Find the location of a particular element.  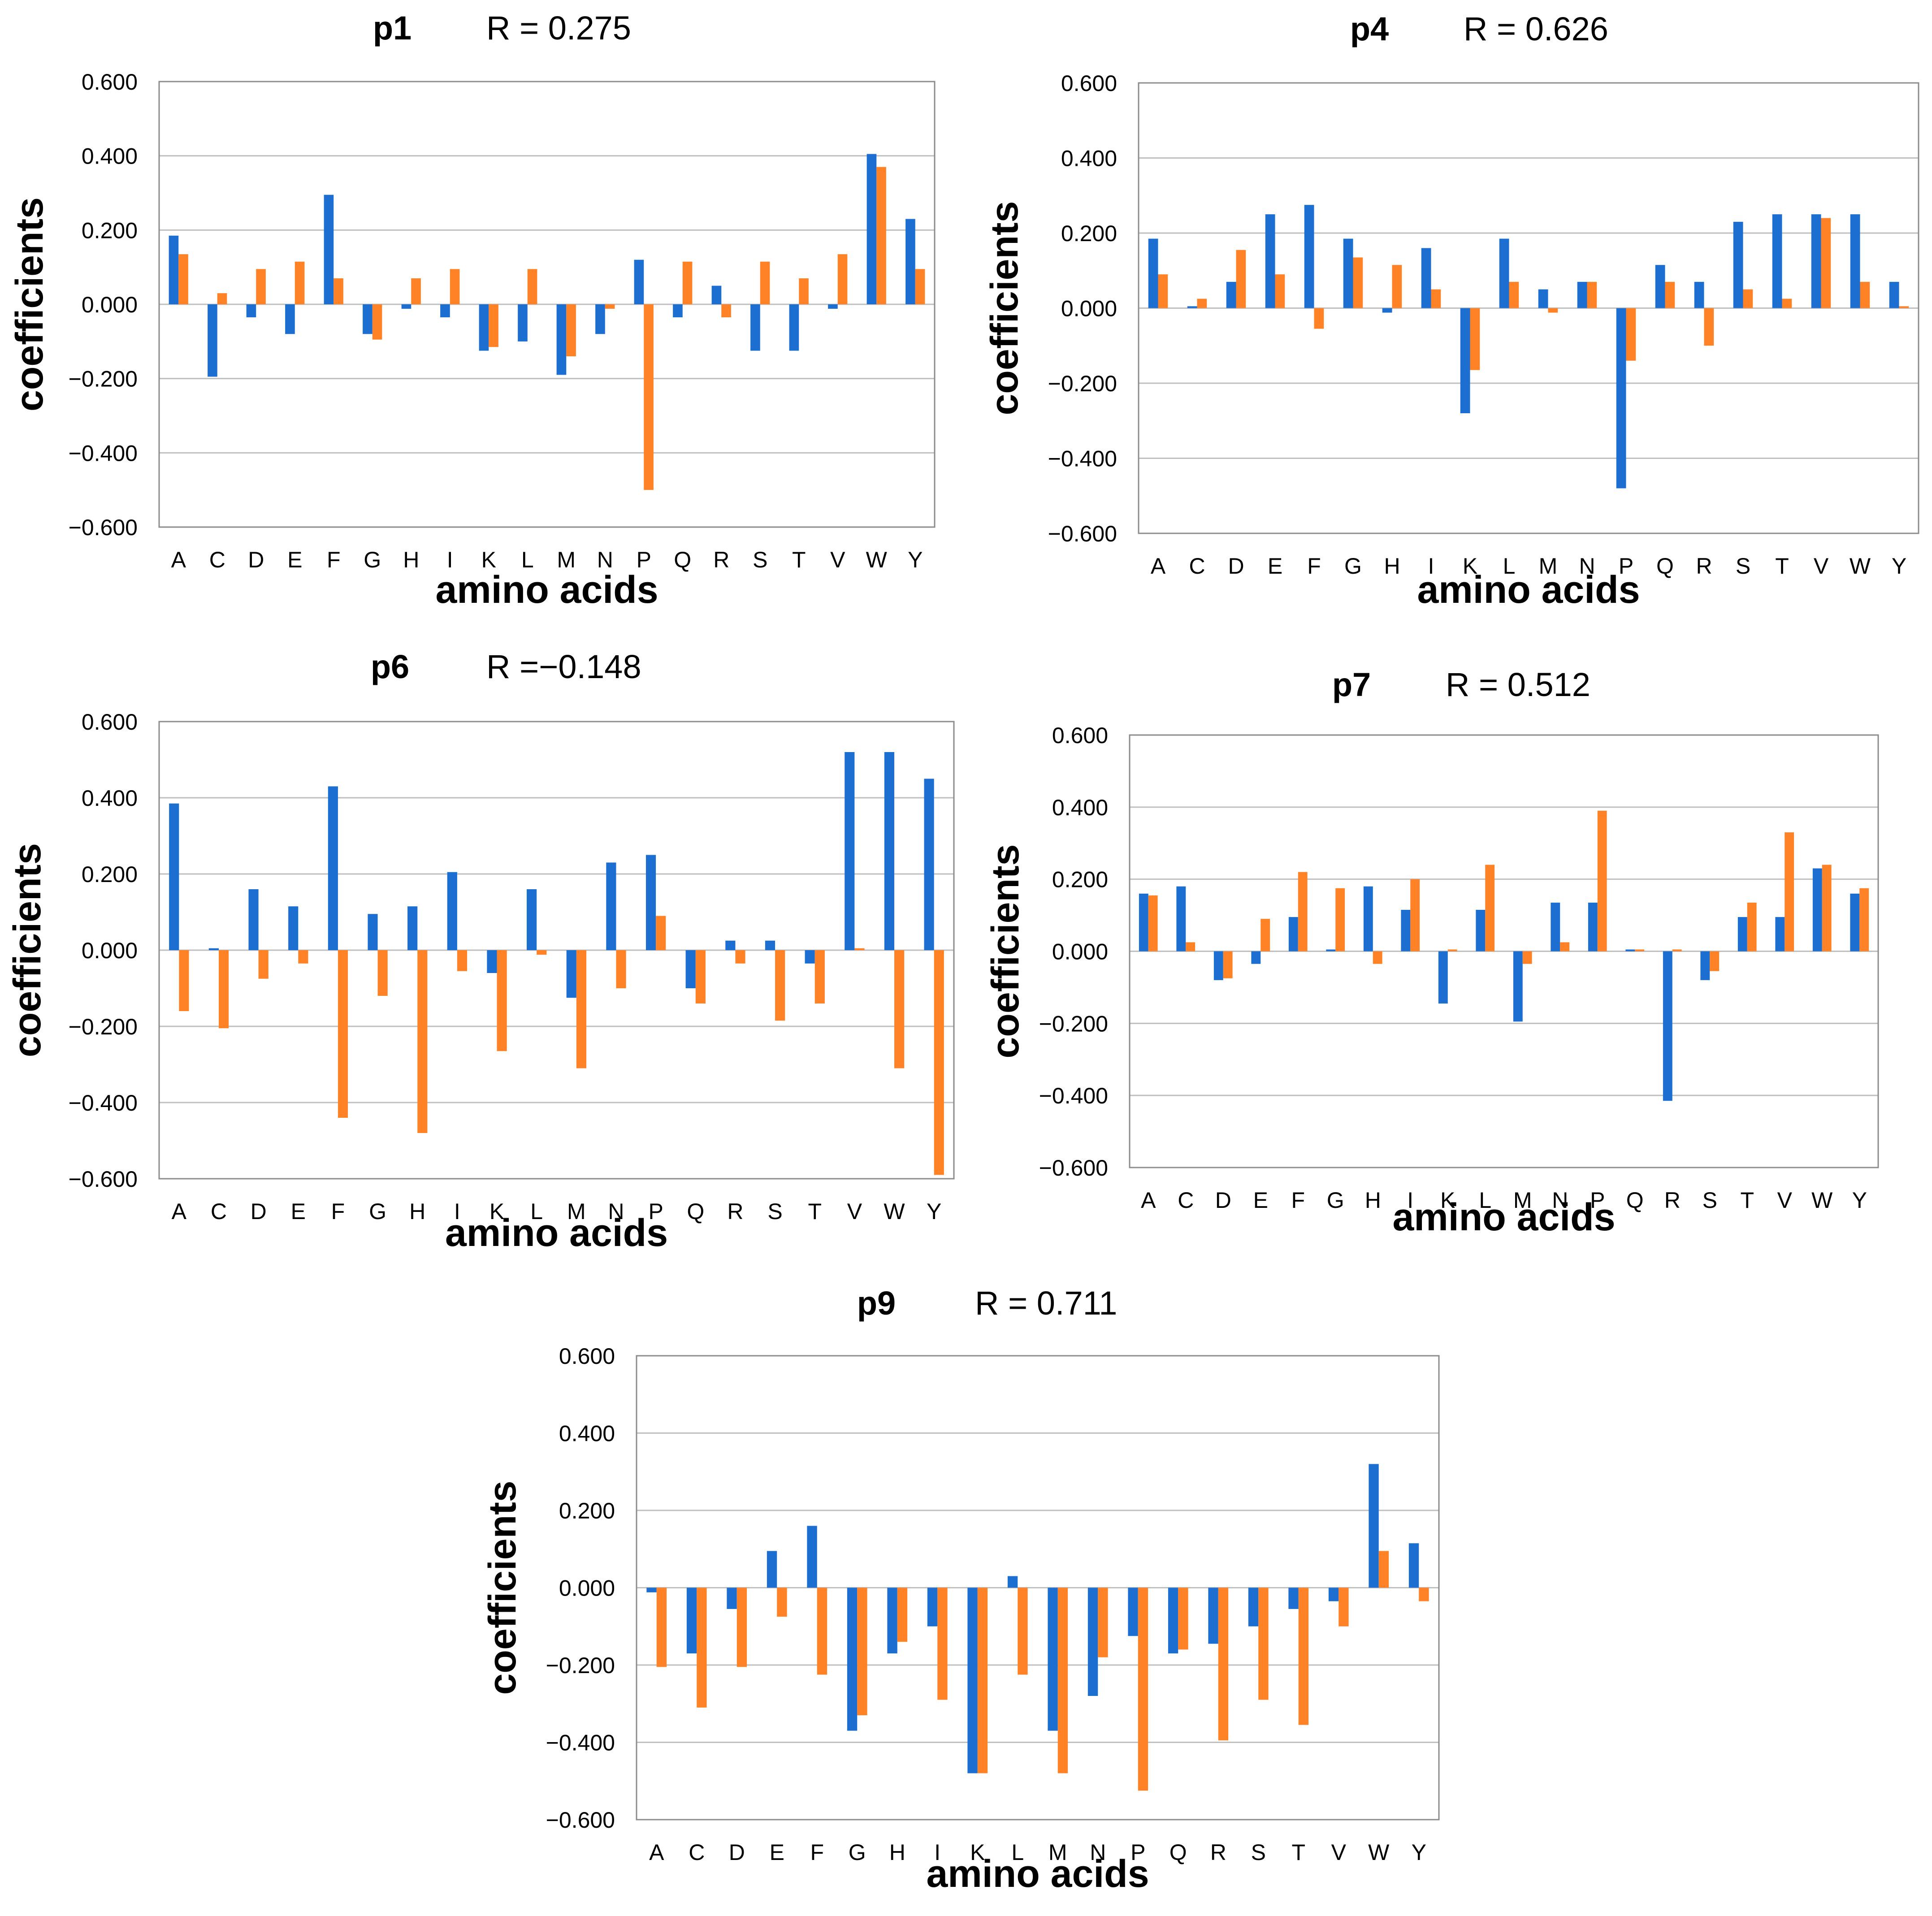

x-tick-label: C is located at coordinates (219, 1211).